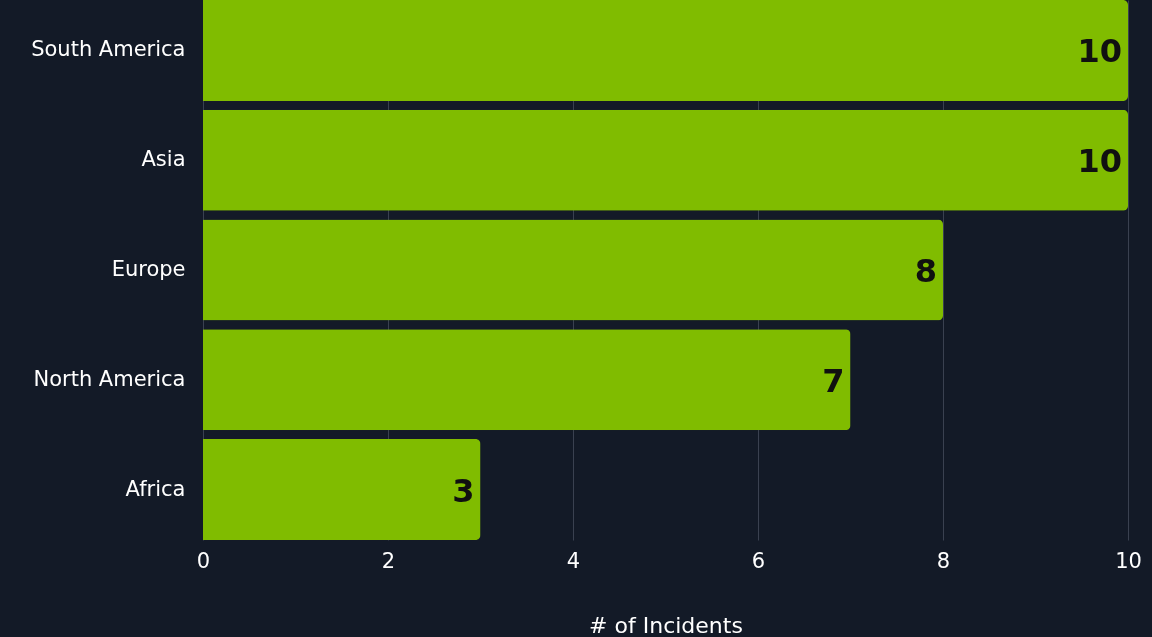  What do you see at coordinates (463, 490) in the screenshot?
I see `data-label: 3` at bounding box center [463, 490].